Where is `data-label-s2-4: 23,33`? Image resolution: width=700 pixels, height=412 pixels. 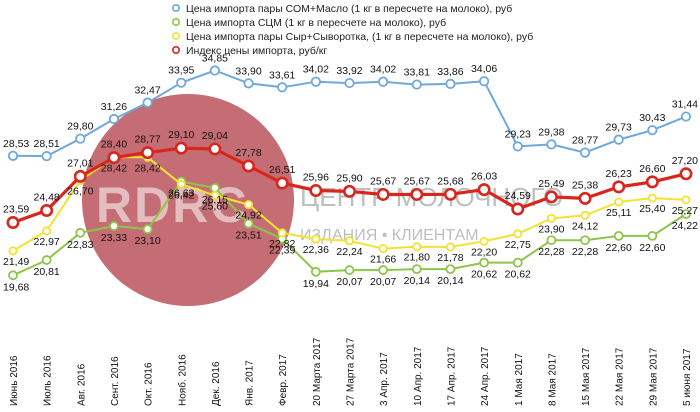 data-label-s2-4: 23,33 is located at coordinates (114, 238).